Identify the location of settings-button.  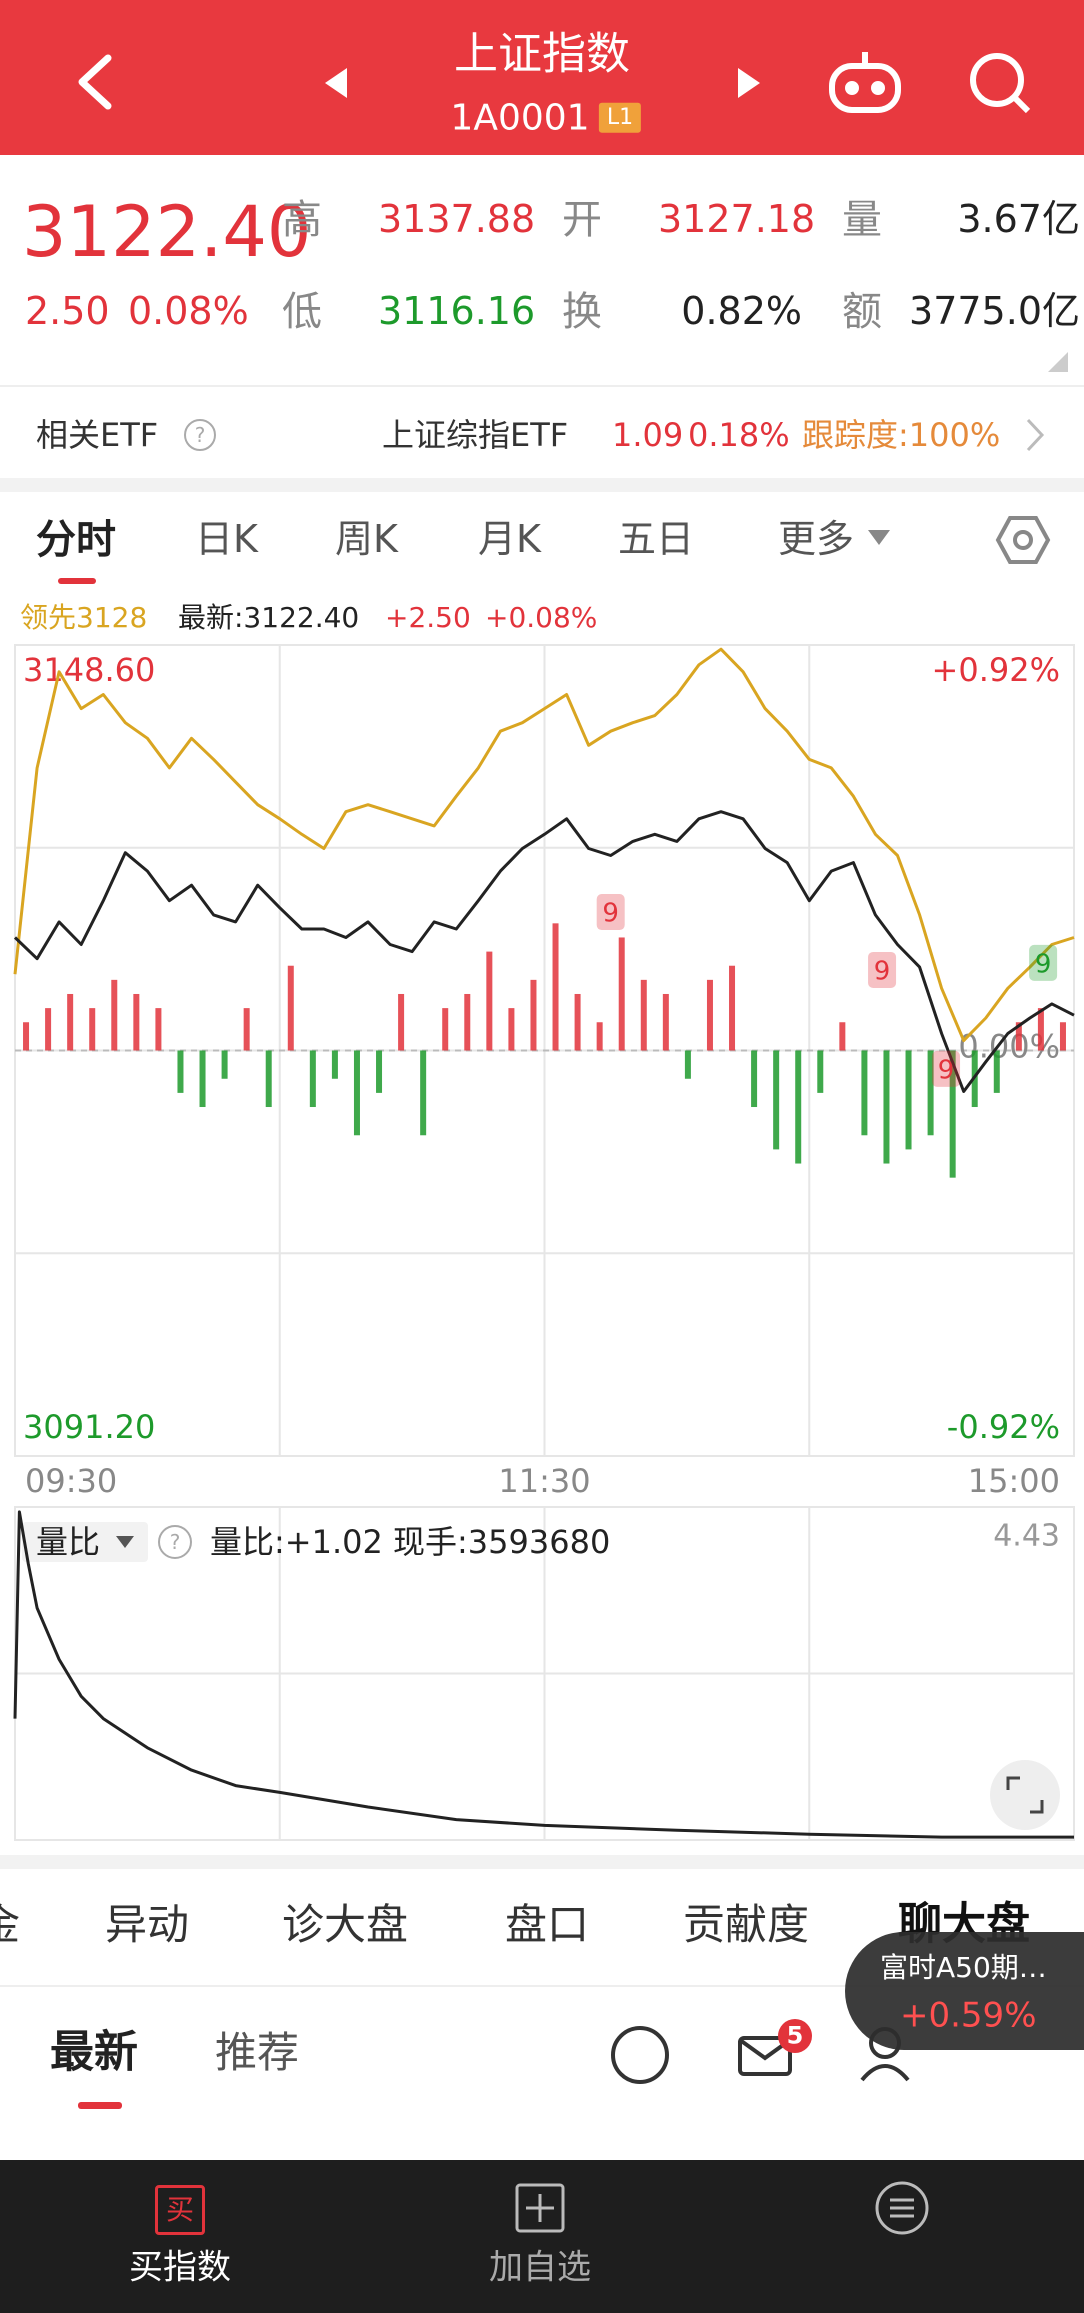
(1023, 540).